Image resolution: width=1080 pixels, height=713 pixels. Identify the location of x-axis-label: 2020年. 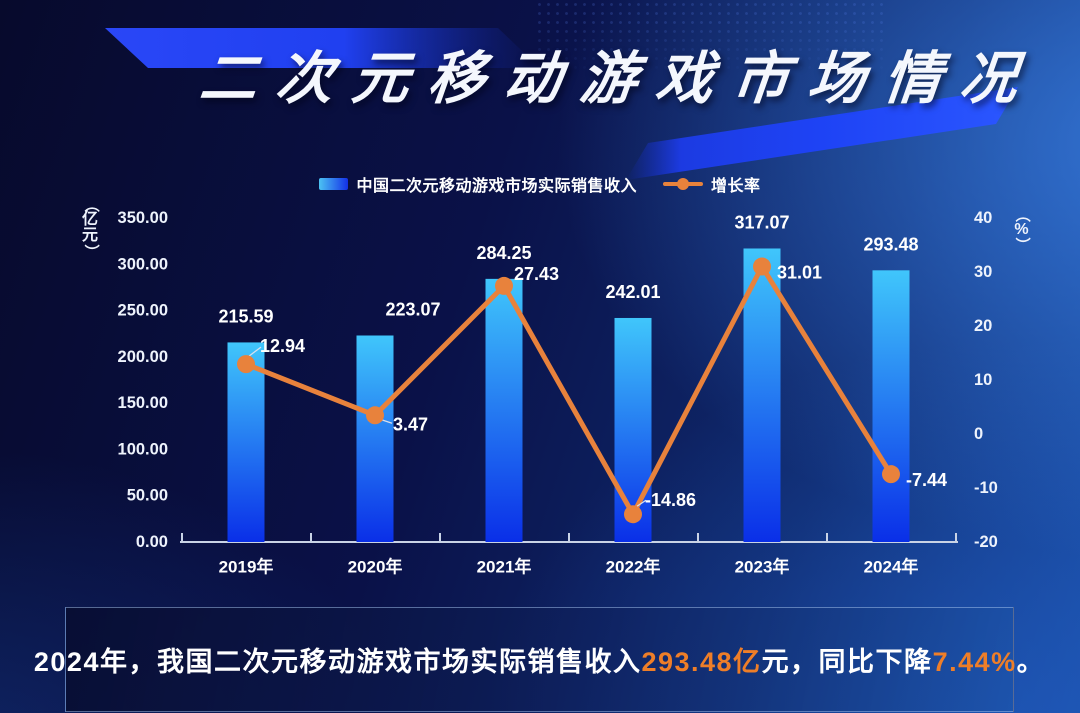
(375, 567).